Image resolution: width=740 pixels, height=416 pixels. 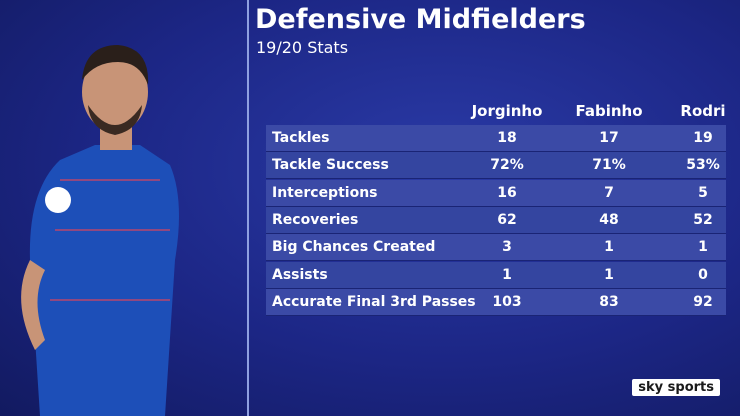 What do you see at coordinates (325, 192) in the screenshot?
I see `row-label: Interceptions` at bounding box center [325, 192].